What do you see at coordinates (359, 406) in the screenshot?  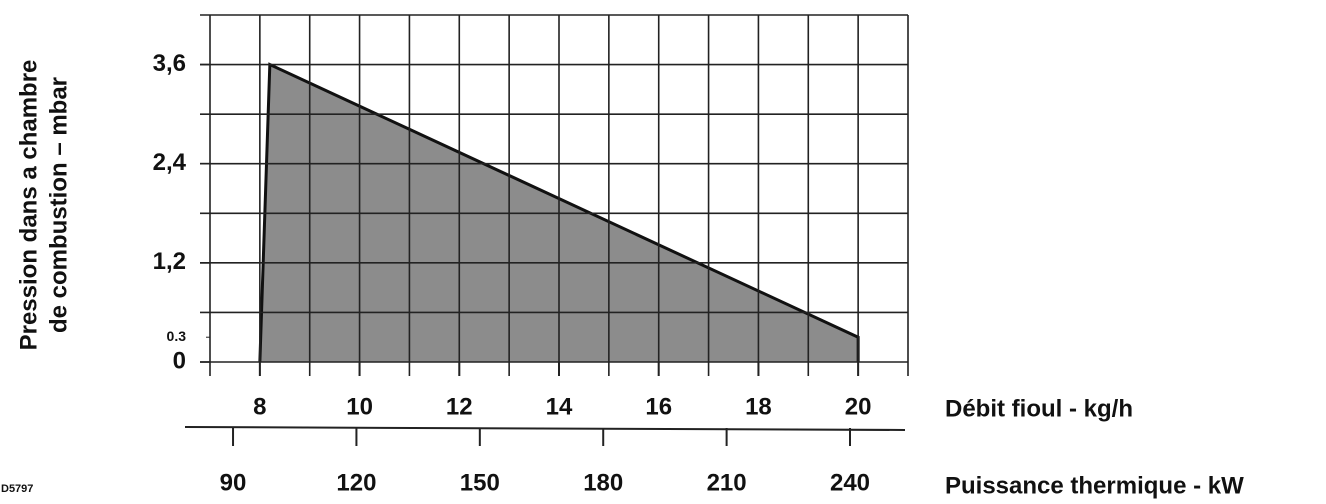 I see `x-tick-label: 10` at bounding box center [359, 406].